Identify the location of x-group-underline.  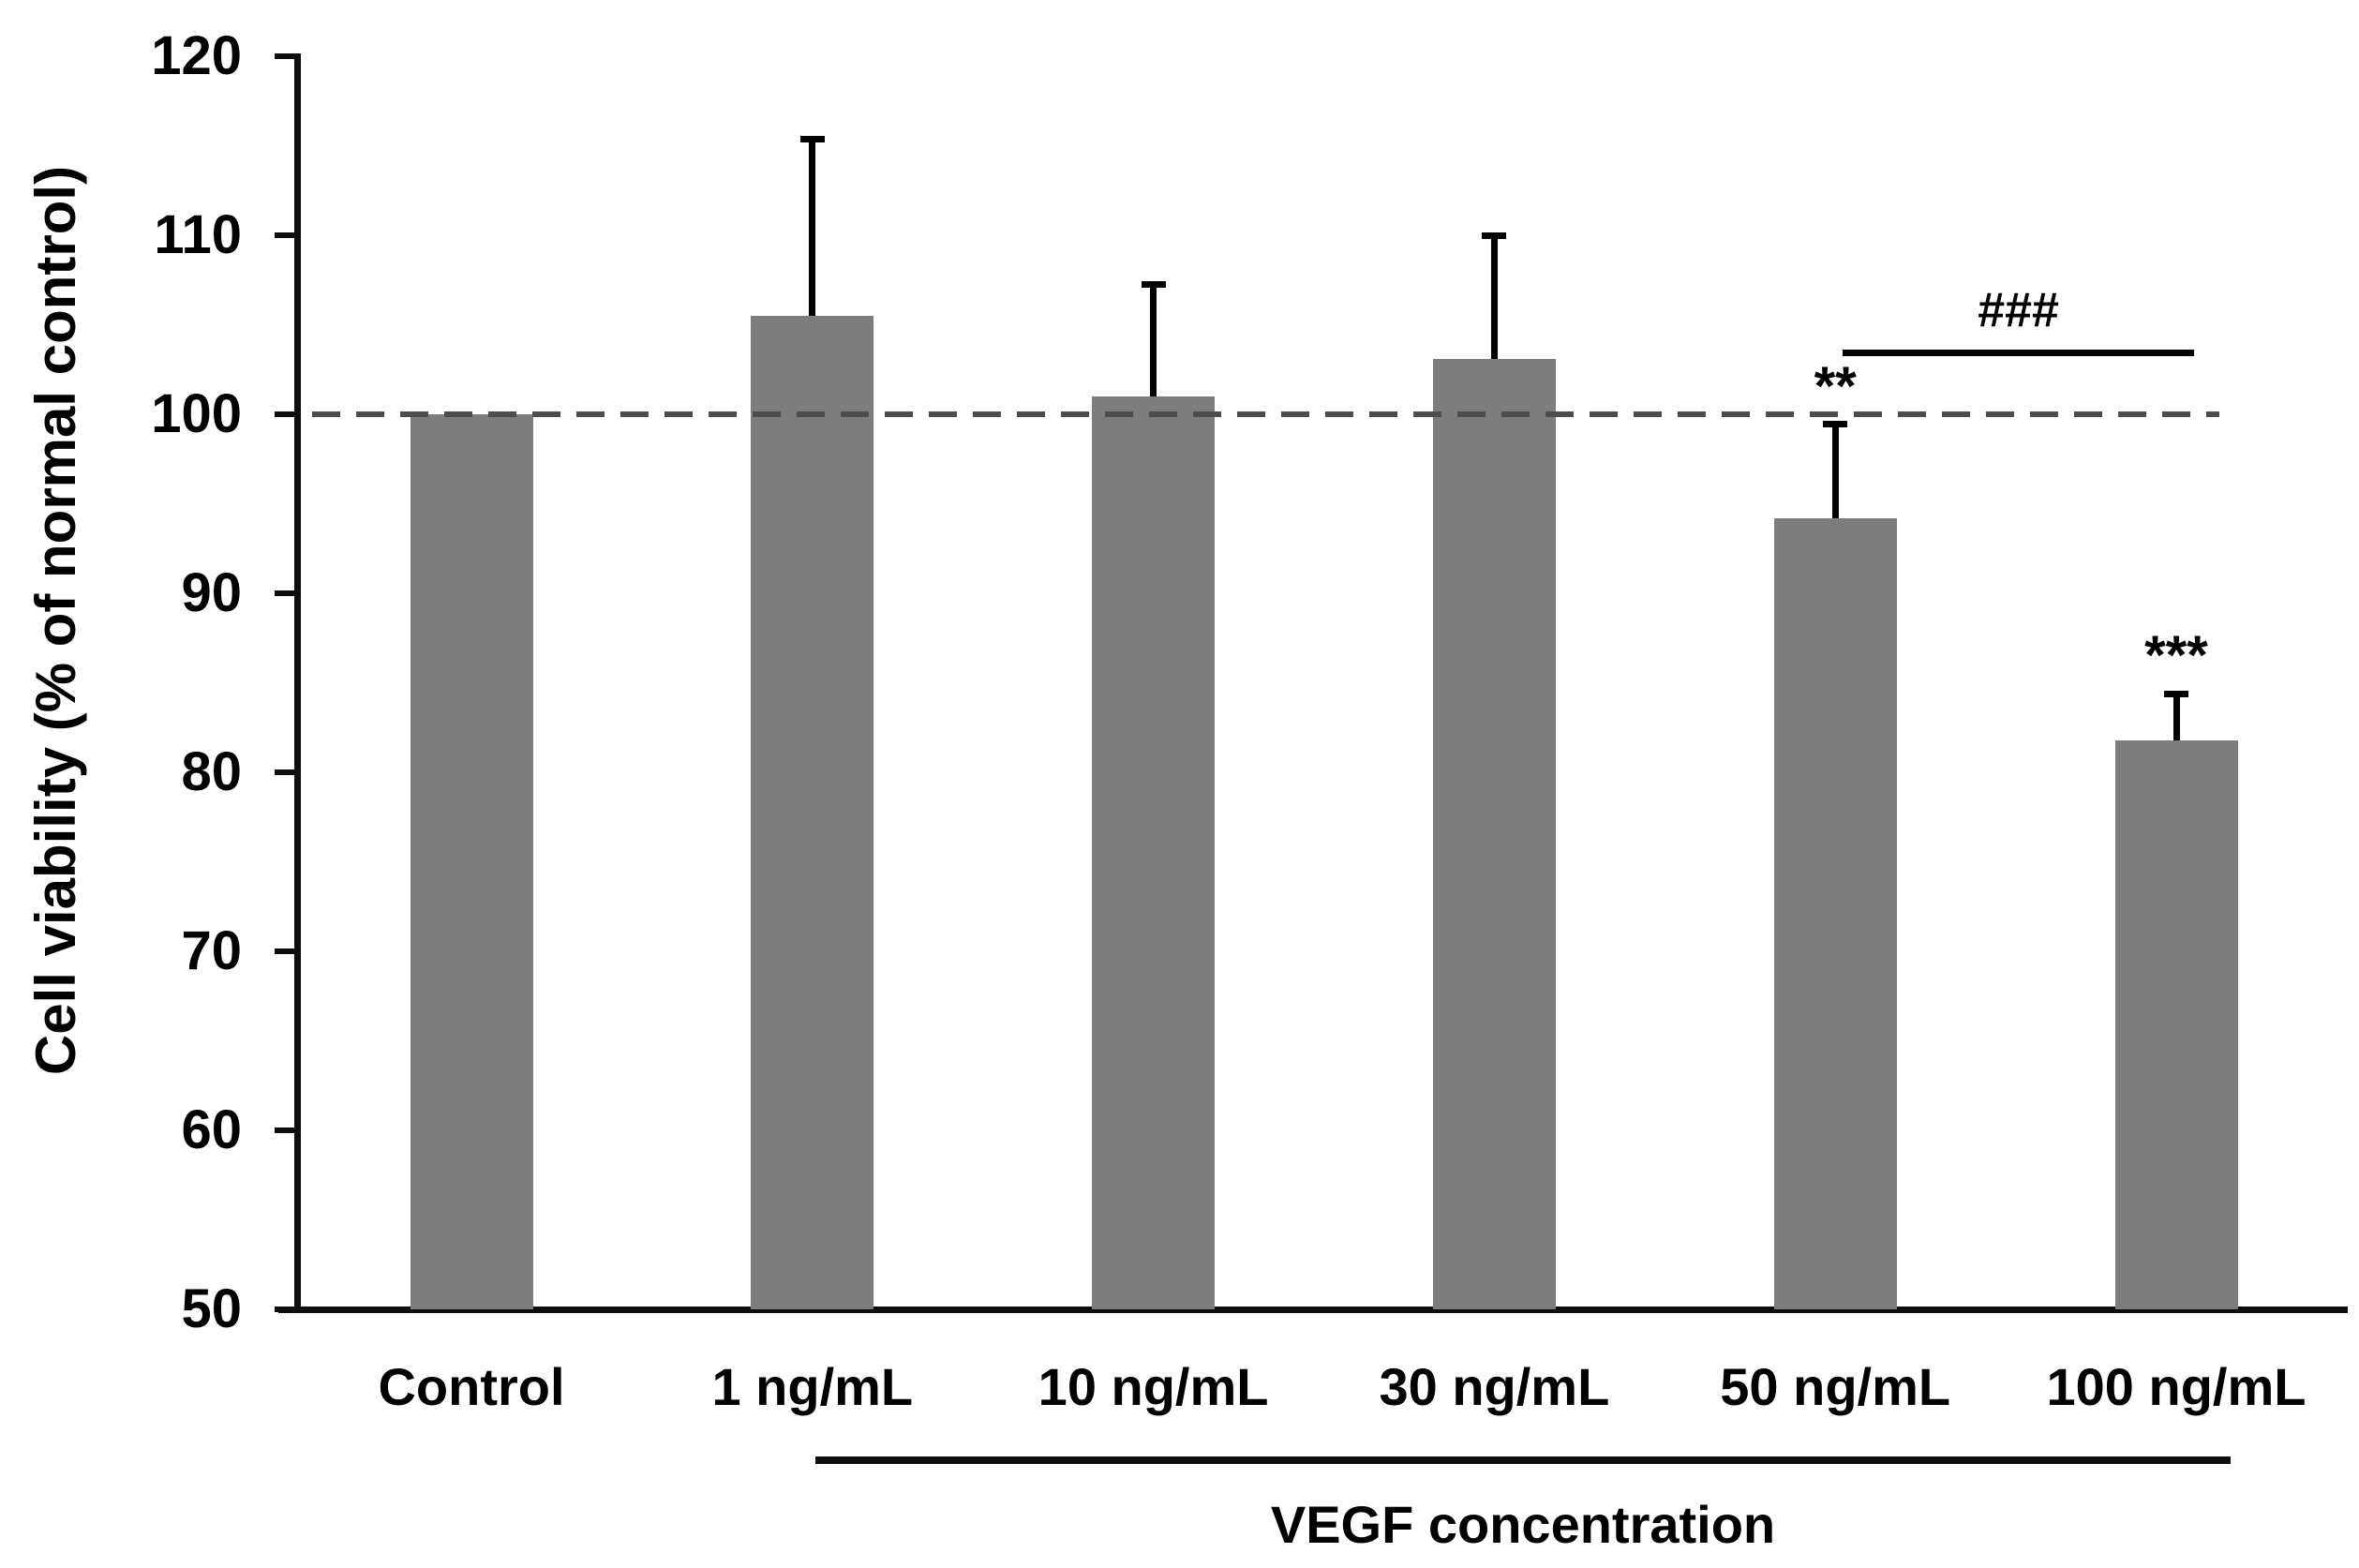
(1523, 1460).